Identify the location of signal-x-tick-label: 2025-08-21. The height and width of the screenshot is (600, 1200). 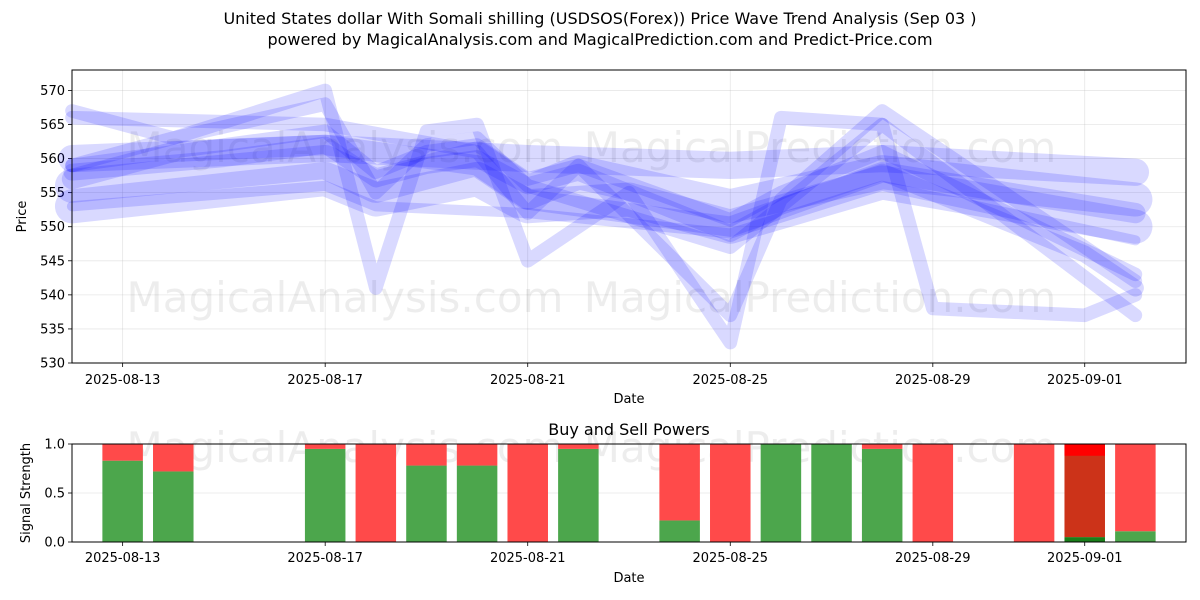
(528, 558).